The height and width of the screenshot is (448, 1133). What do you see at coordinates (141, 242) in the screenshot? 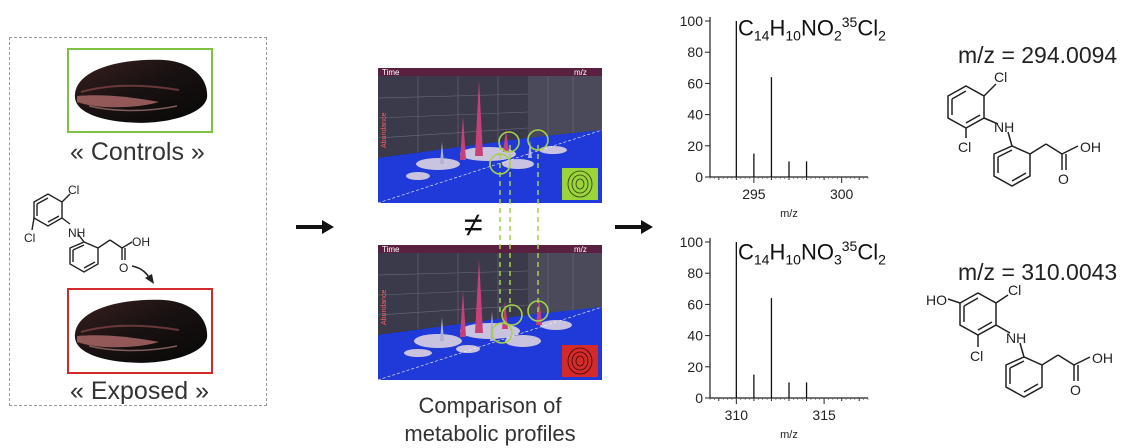
I see `struct-oh: OH` at bounding box center [141, 242].